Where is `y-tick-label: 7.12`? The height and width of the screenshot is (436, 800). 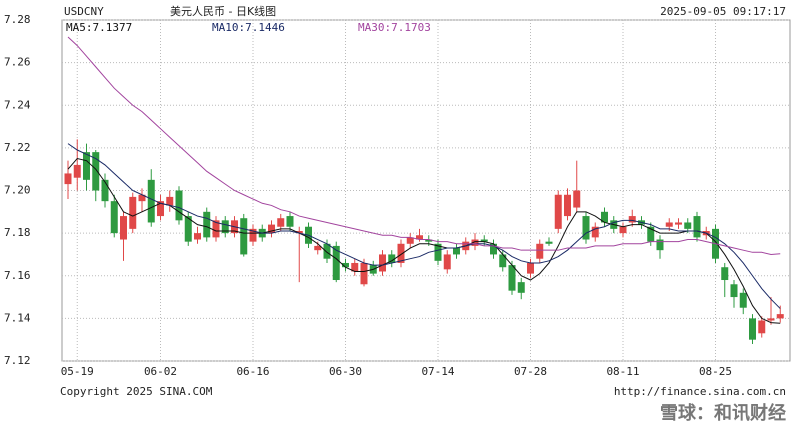 y-tick-label: 7.12 is located at coordinates (17, 360).